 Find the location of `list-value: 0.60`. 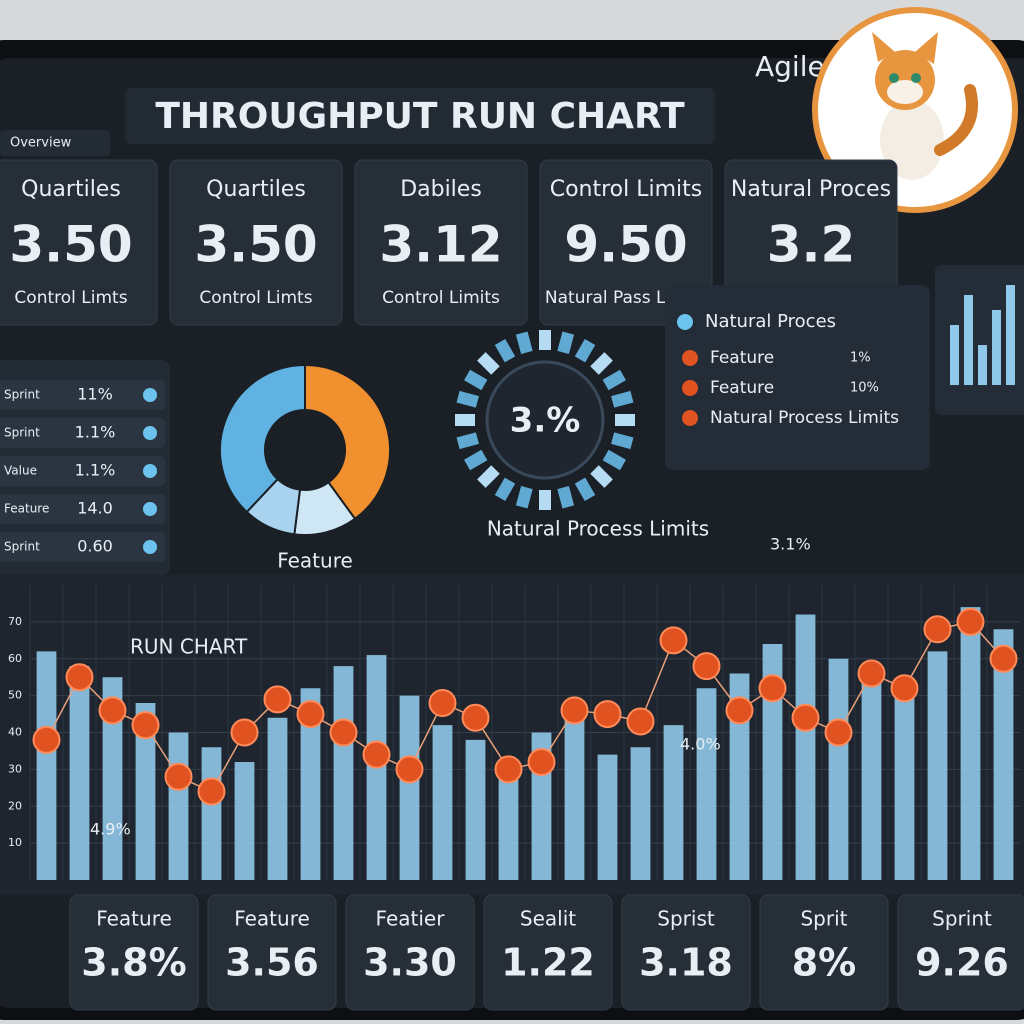

list-value: 0.60 is located at coordinates (95, 546).